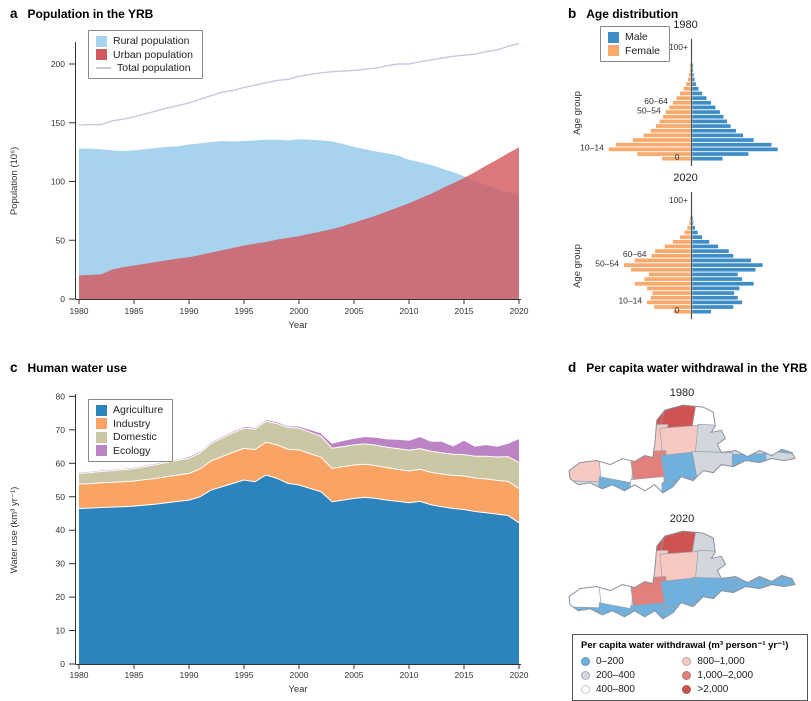 The height and width of the screenshot is (701, 811). What do you see at coordinates (572, 13) in the screenshot?
I see `panel-b-letter: b` at bounding box center [572, 13].